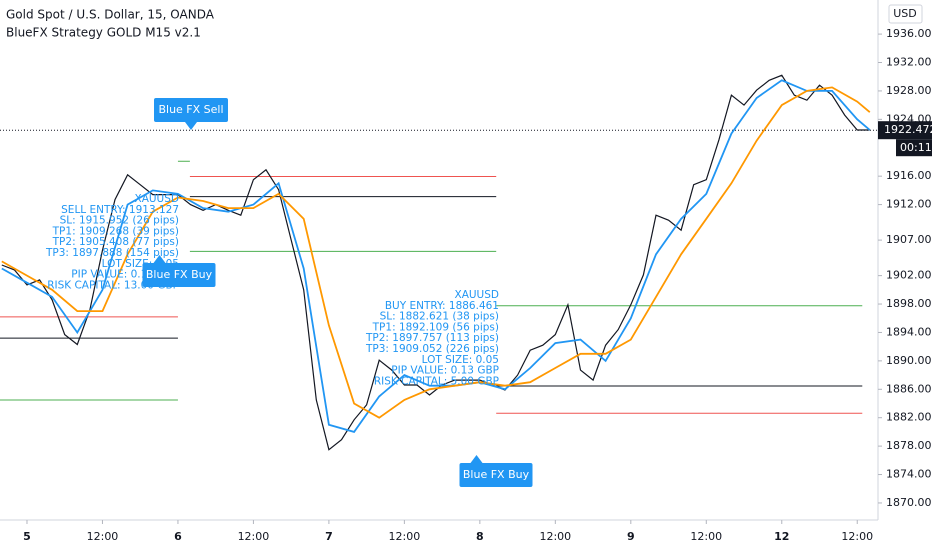  What do you see at coordinates (27, 536) in the screenshot?
I see `x-tick-label: 5` at bounding box center [27, 536].